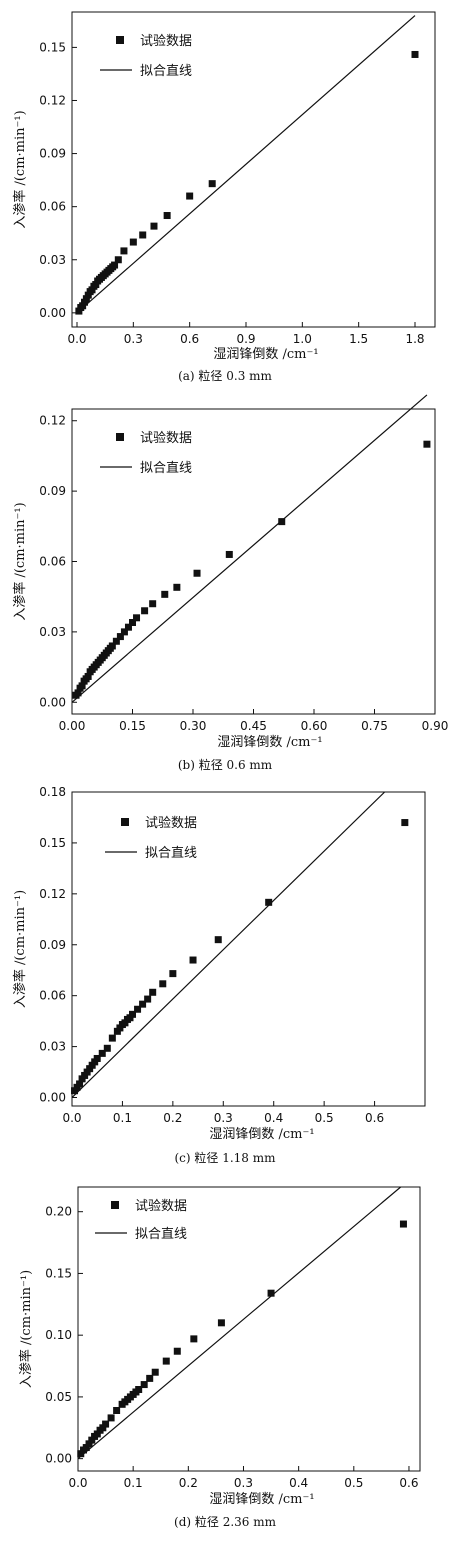 The height and width of the screenshot is (1545, 451). Describe the element at coordinates (435, 726) in the screenshot. I see `x-tick-label: 0.90` at that location.